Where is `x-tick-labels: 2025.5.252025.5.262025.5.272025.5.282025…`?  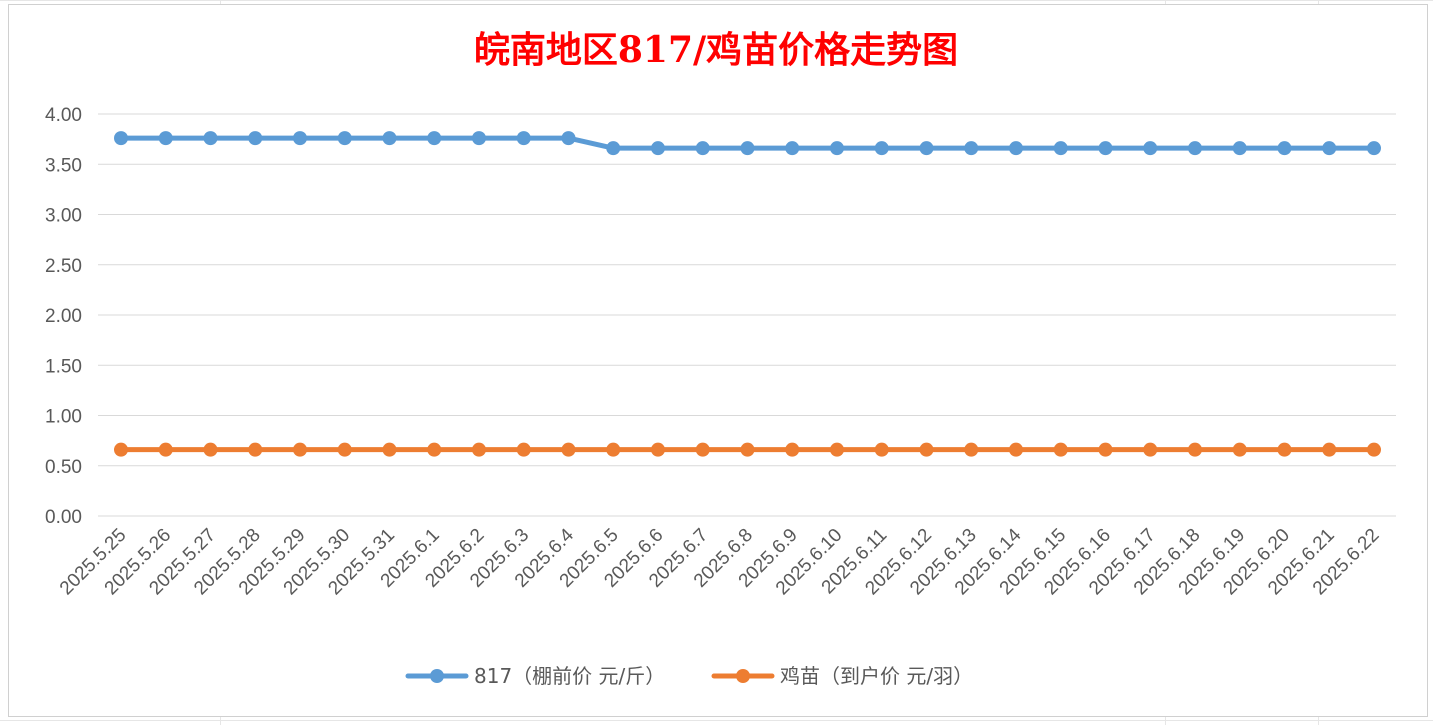 x-tick-labels: 2025.5.252025.5.262025.5.272025.5.282025… is located at coordinates (720, 561).